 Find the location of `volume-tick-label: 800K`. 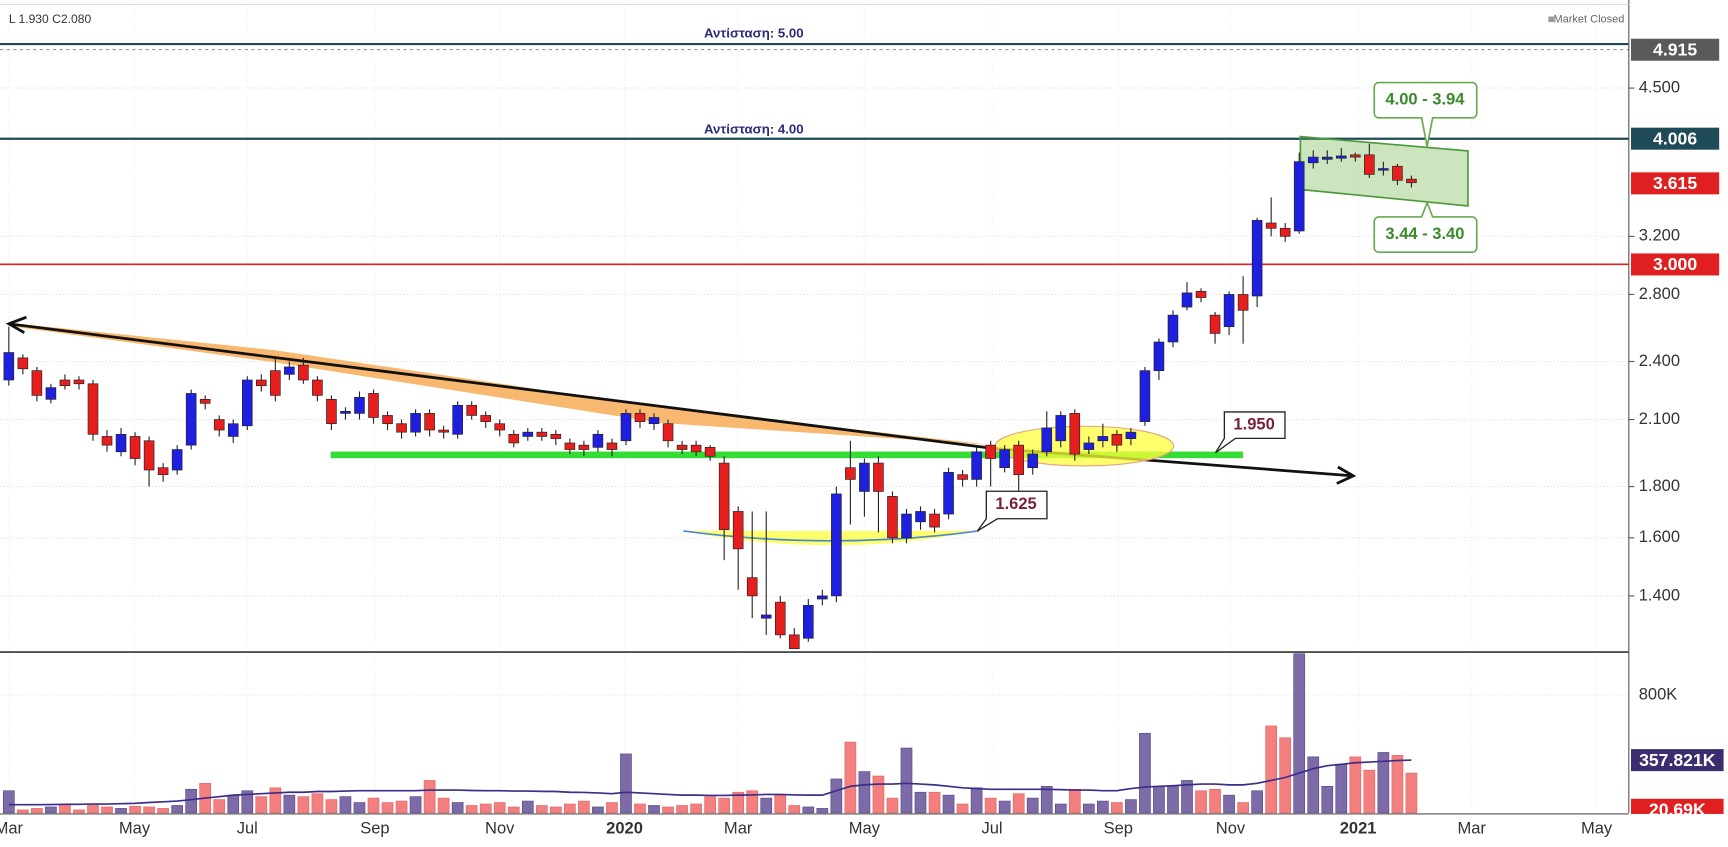

volume-tick-label: 800K is located at coordinates (1658, 693).